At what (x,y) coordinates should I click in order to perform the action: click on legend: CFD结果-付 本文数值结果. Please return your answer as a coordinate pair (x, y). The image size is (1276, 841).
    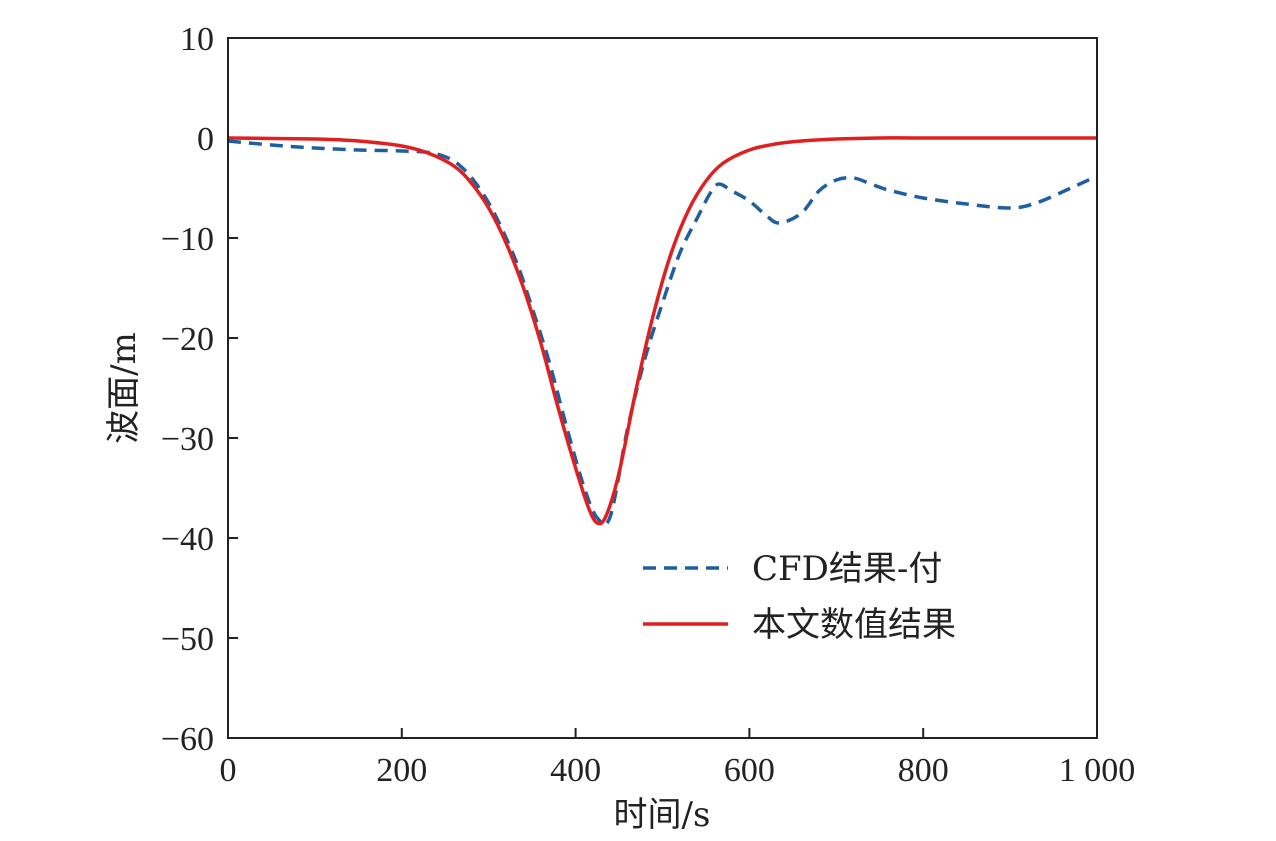
    Looking at the image, I should click on (799, 597).